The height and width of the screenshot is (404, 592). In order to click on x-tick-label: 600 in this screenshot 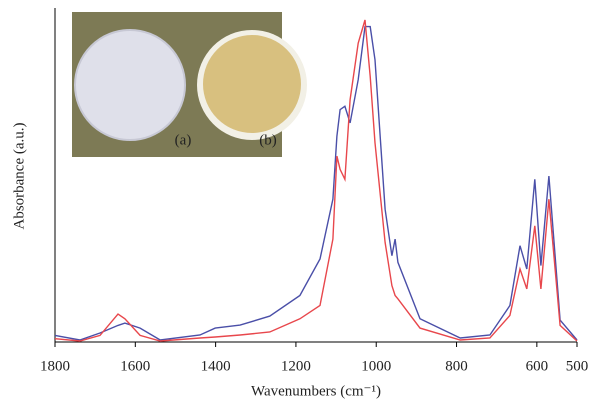, I will do `click(537, 366)`.